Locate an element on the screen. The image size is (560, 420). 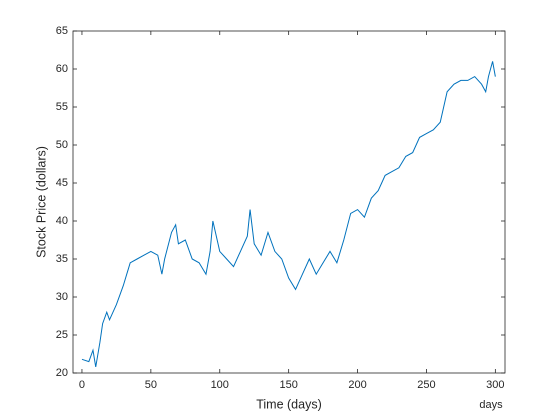
y-tick-label: 65 is located at coordinates (62, 31).